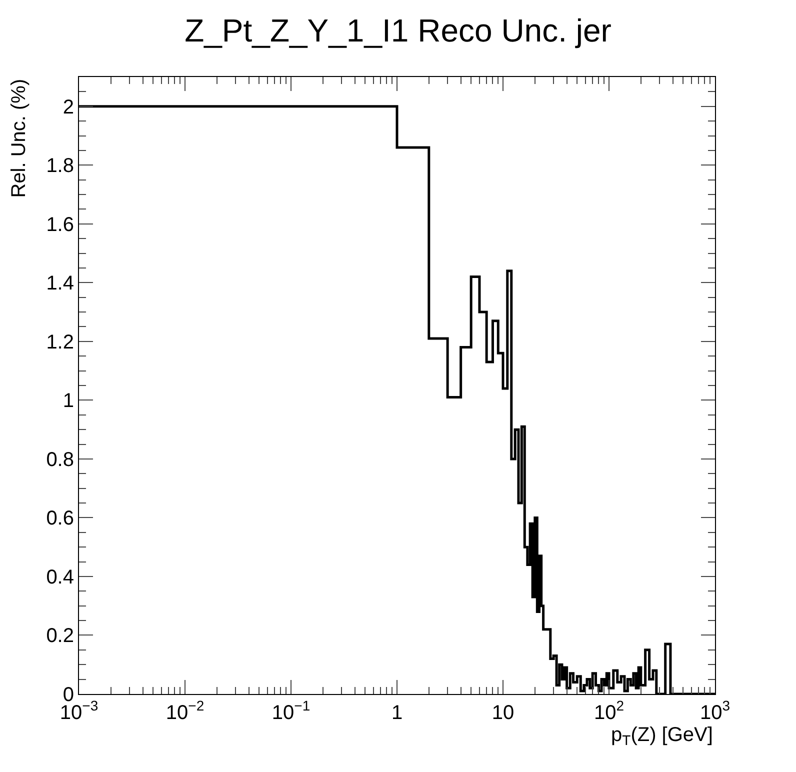  What do you see at coordinates (397, 713) in the screenshot?
I see `x-tick-label: 1` at bounding box center [397, 713].